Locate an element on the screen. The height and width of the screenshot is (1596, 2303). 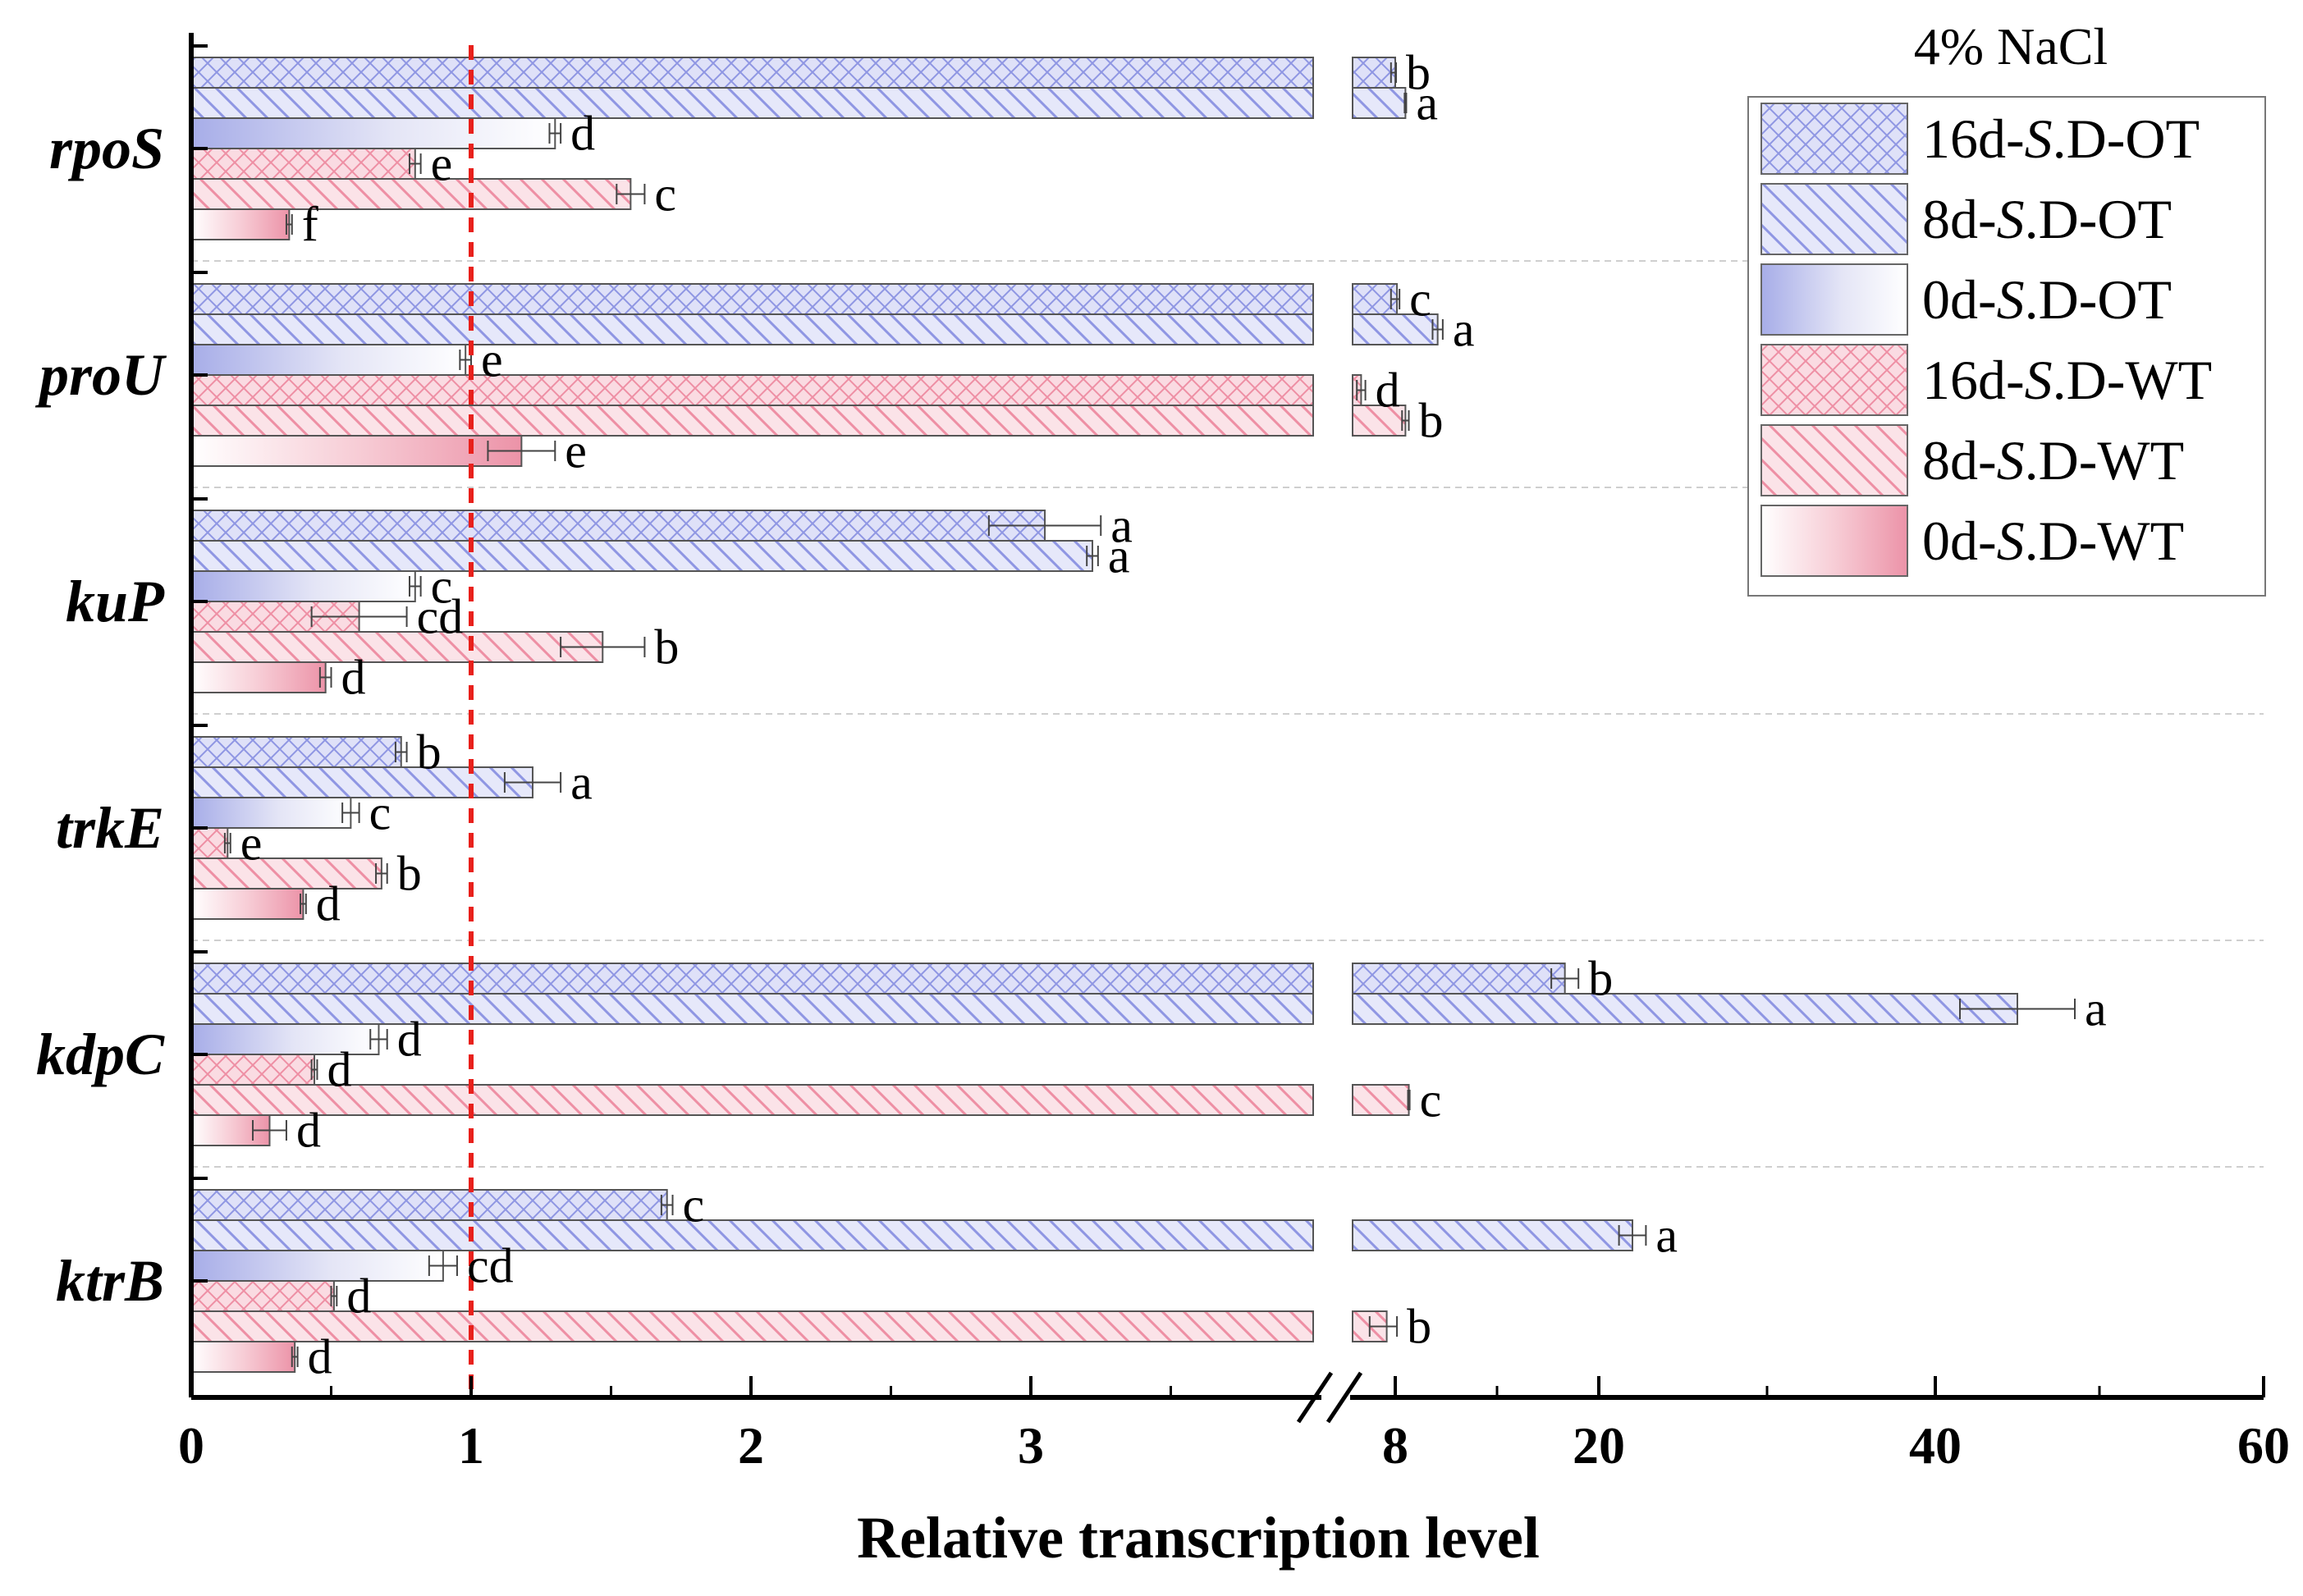
bar-0d-S.D-WT-trkE is located at coordinates (247, 904).